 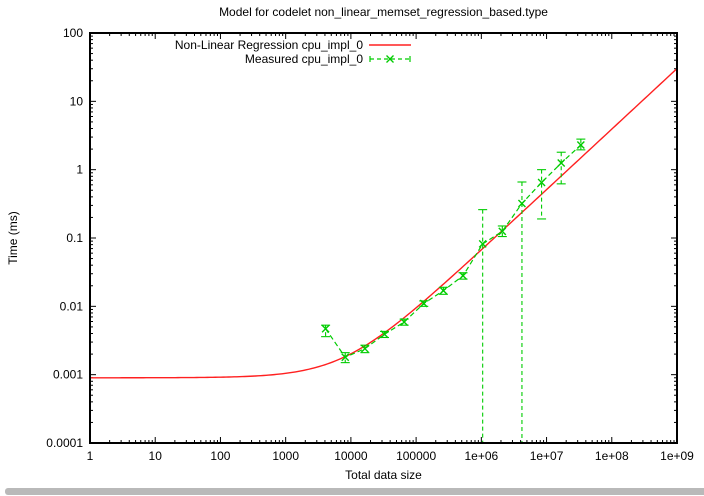 What do you see at coordinates (268, 45) in the screenshot?
I see `legend-label-regression: Non-Linear Regression cpu_impl_0` at bounding box center [268, 45].